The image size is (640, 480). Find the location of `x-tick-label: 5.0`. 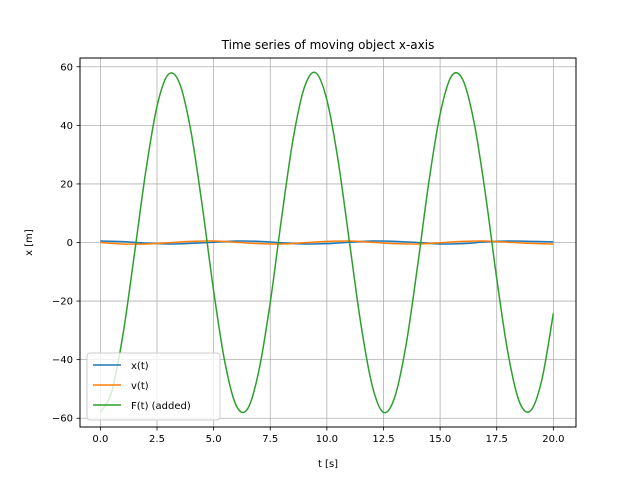

x-tick-label: 5.0 is located at coordinates (214, 439).